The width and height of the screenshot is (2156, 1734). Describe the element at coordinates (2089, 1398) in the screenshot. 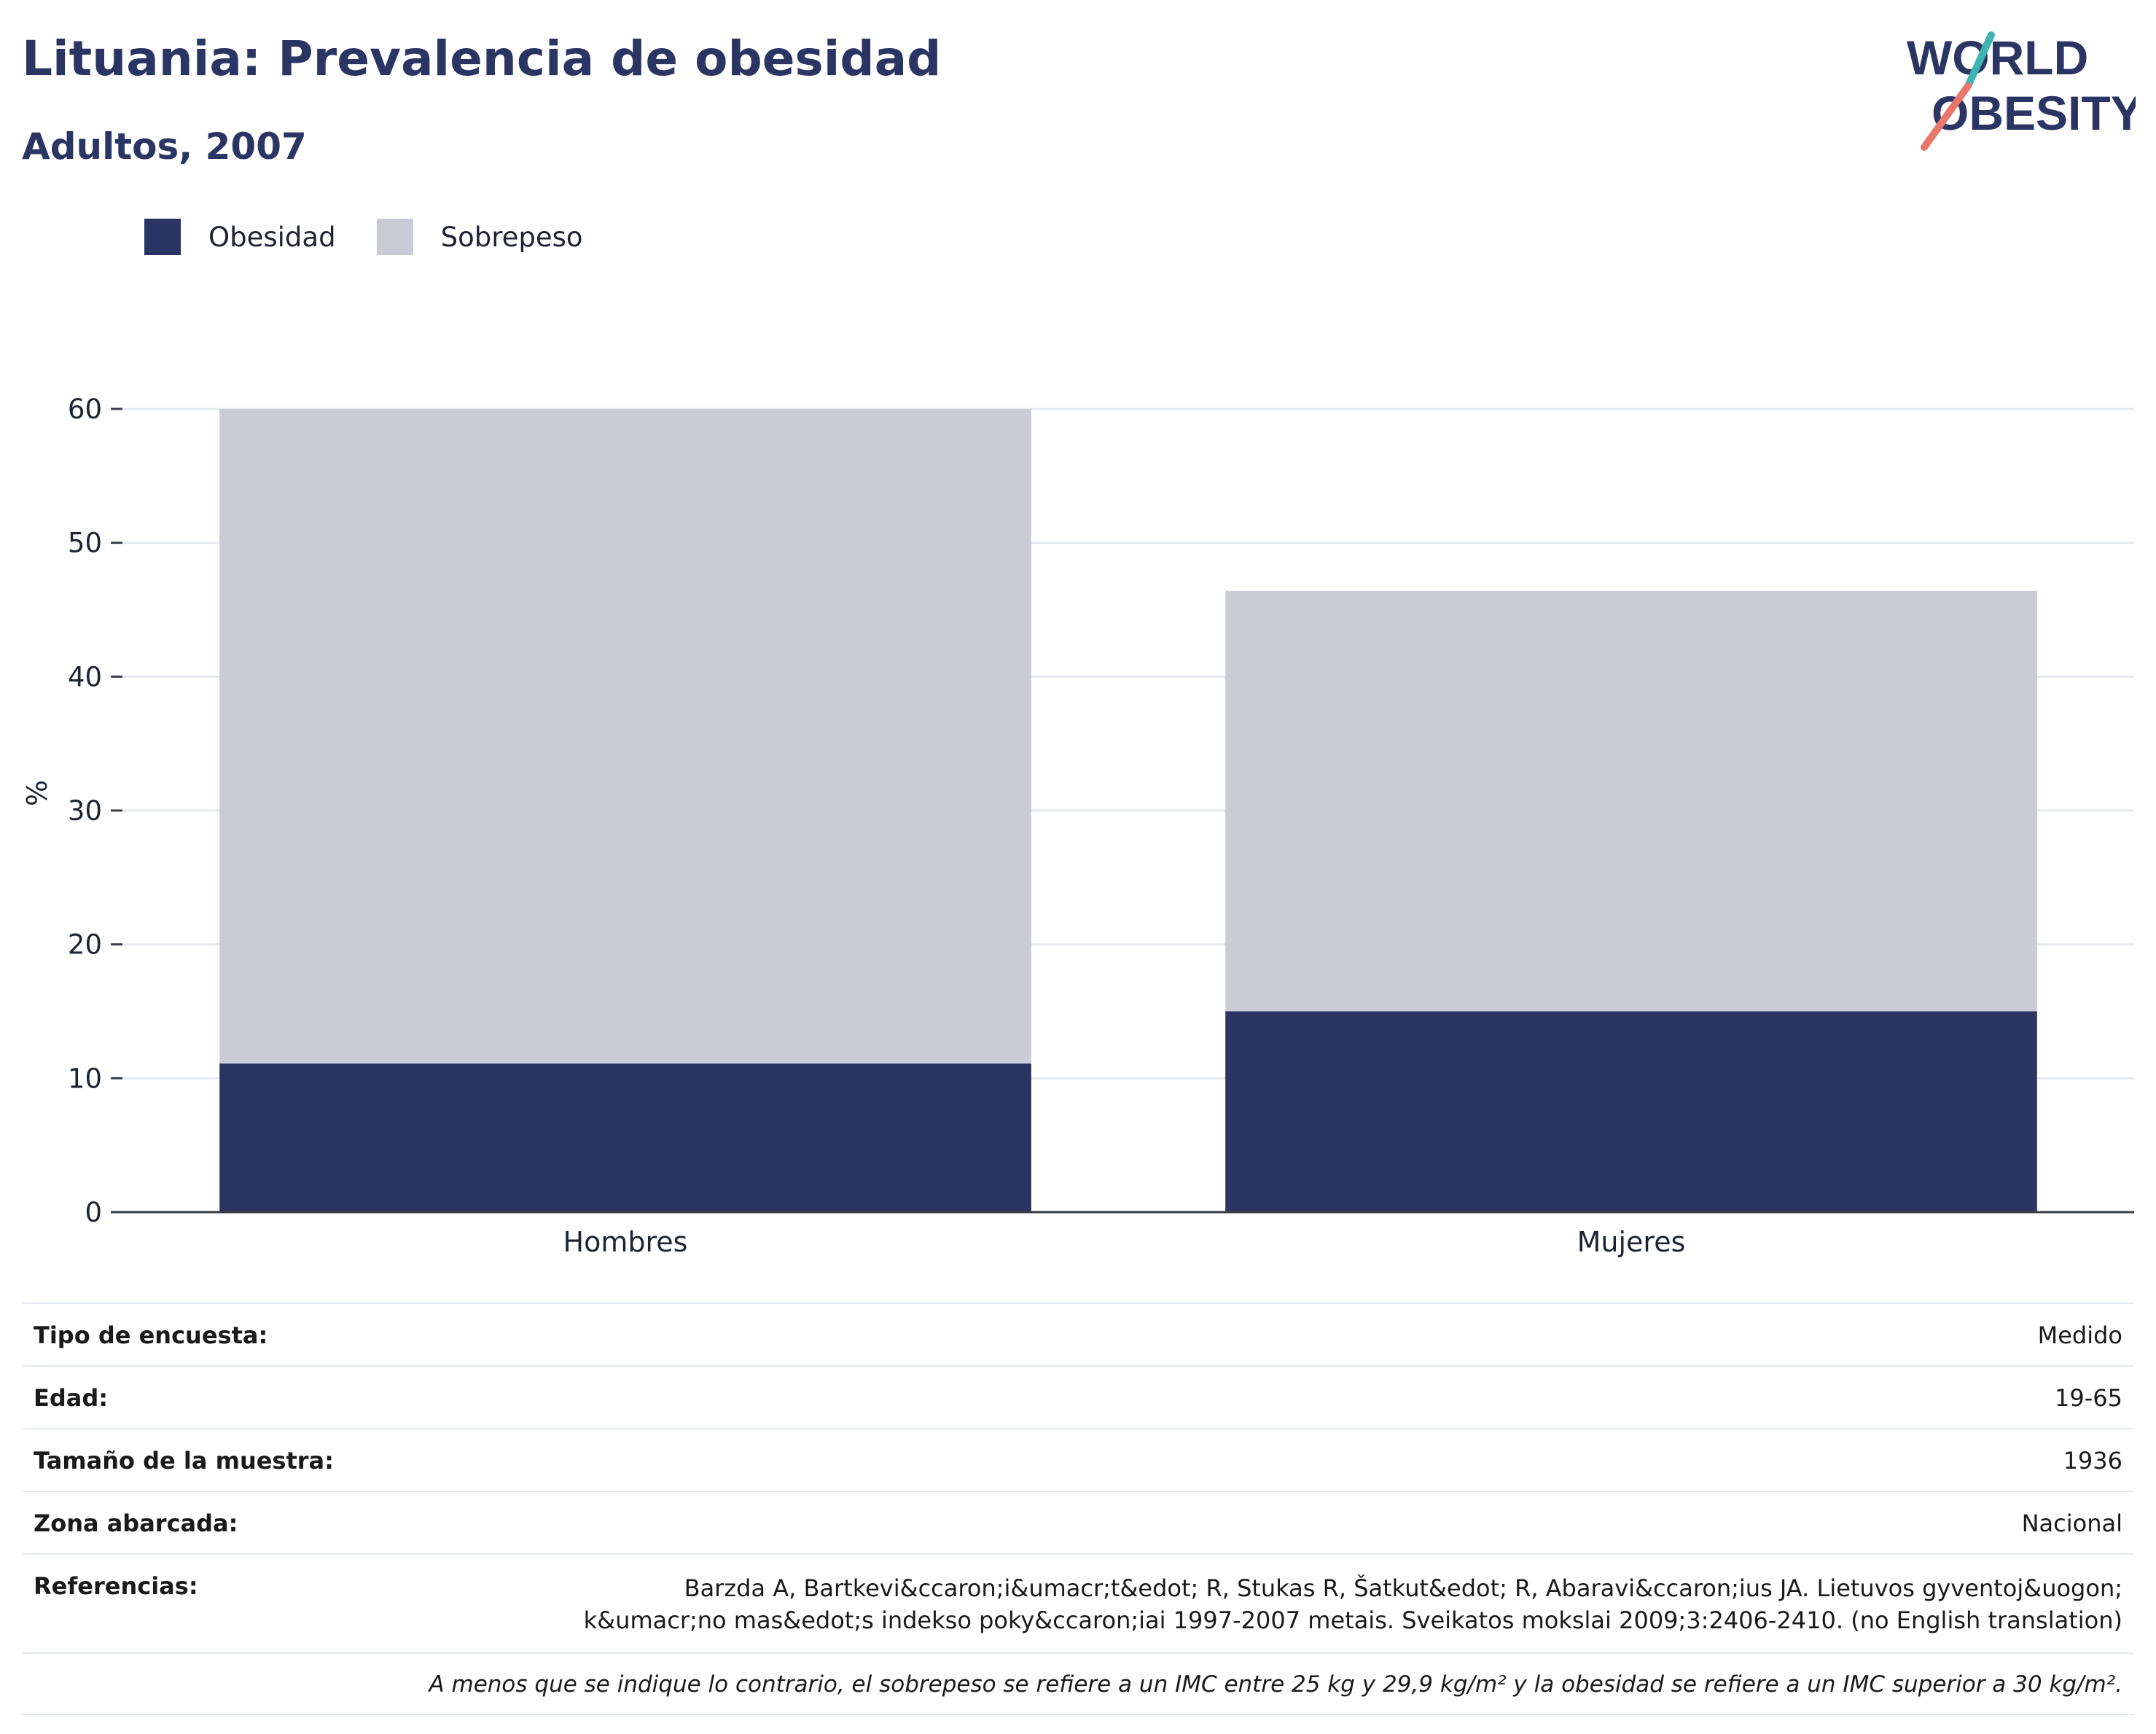

I see `info-value: 19-65` at that location.